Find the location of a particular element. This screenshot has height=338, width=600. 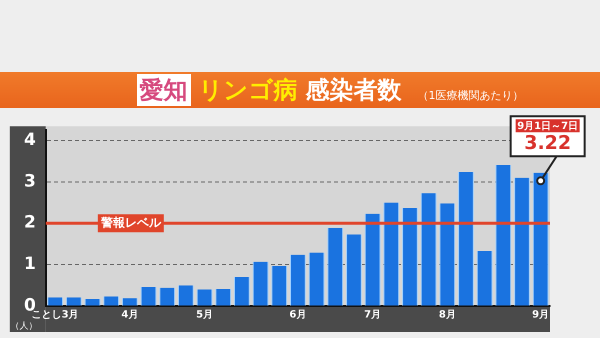

ref-line-label: 警報レベル is located at coordinates (131, 222).